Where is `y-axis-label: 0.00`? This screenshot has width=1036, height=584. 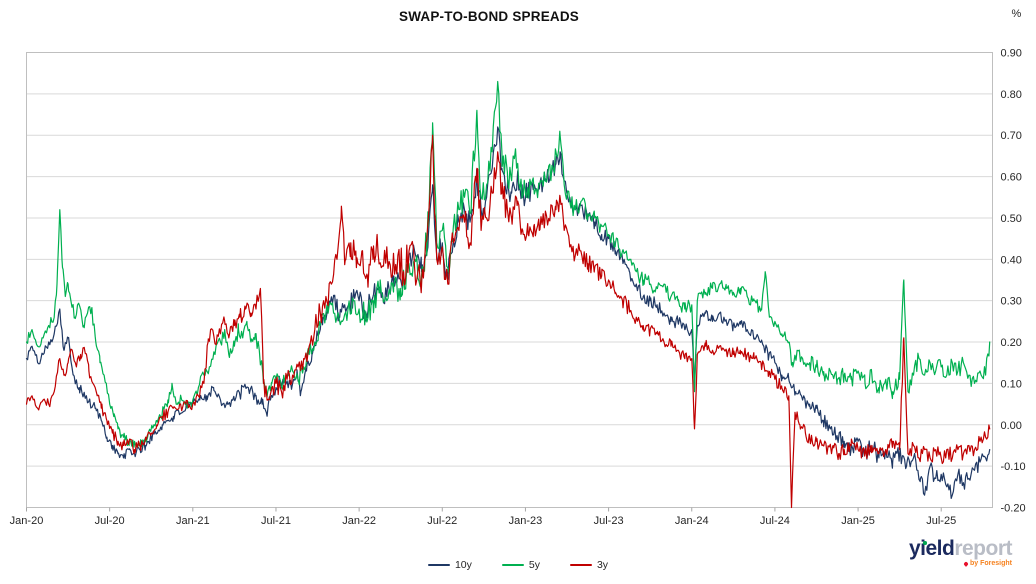 y-axis-label: 0.00 is located at coordinates (1011, 426).